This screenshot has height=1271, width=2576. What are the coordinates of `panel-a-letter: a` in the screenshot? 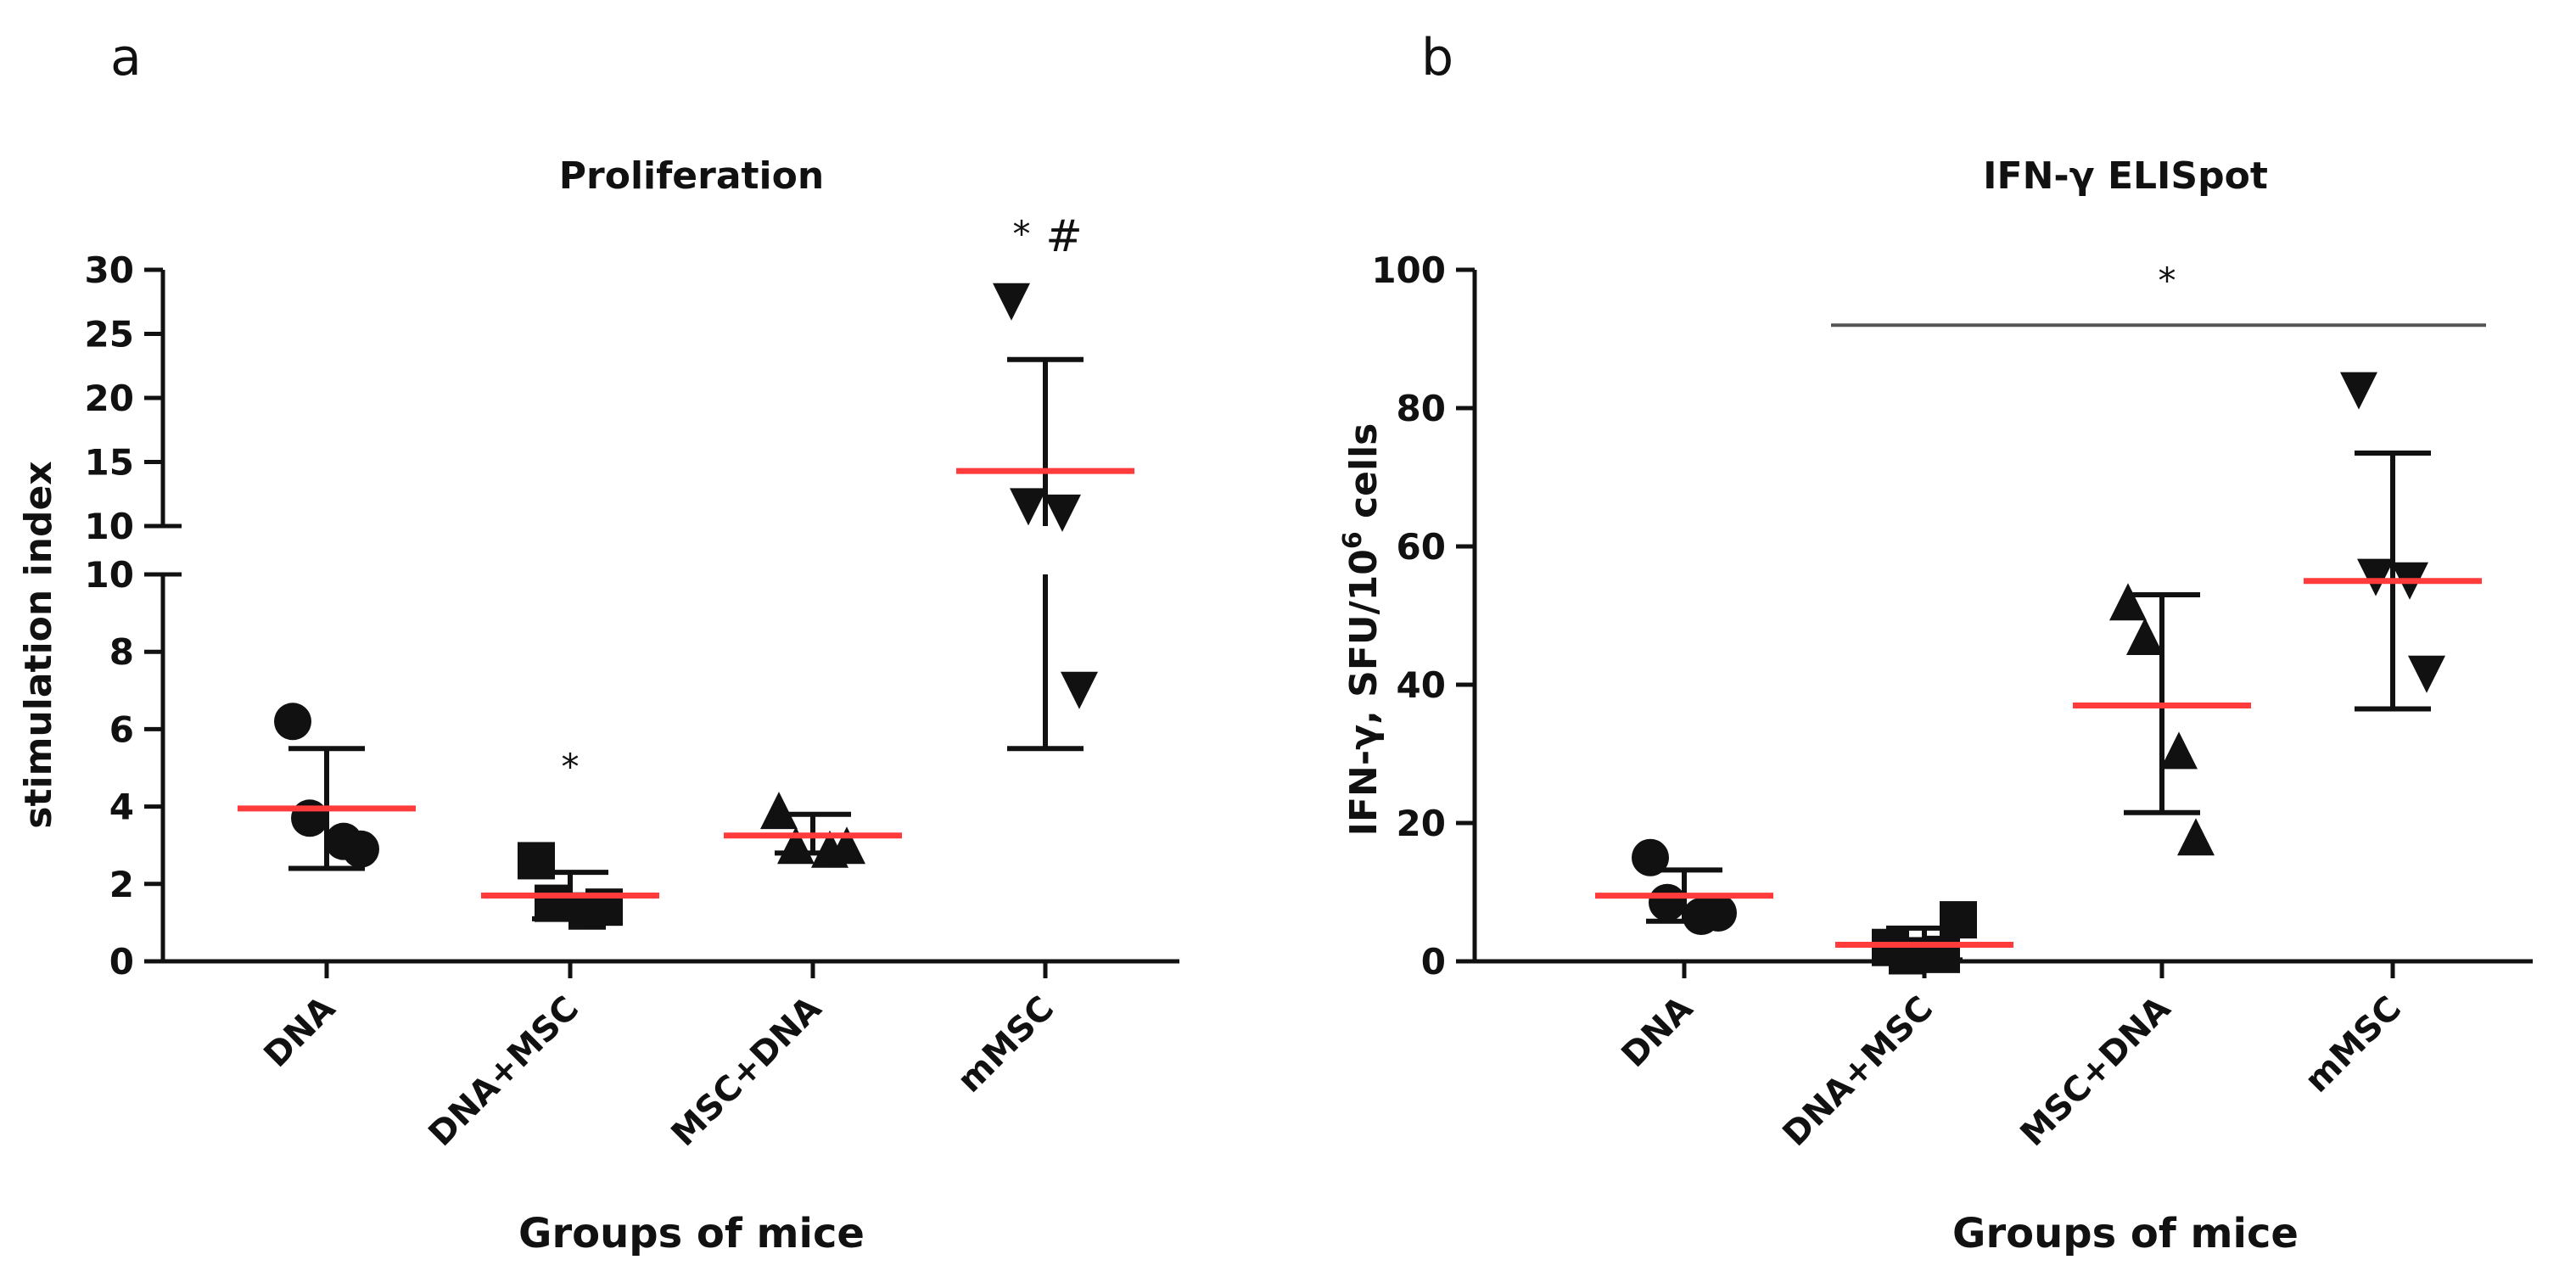 It's located at (126, 58).